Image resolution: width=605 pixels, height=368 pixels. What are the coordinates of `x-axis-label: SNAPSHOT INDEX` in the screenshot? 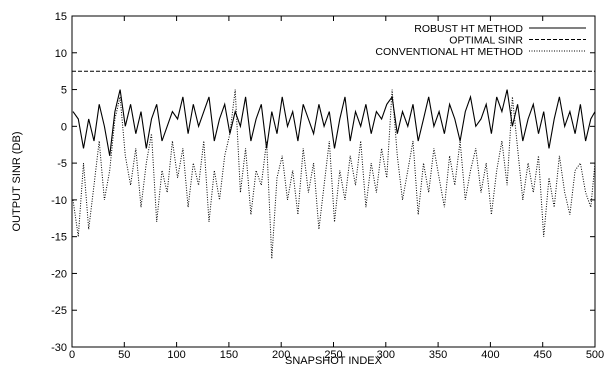 It's located at (334, 361).